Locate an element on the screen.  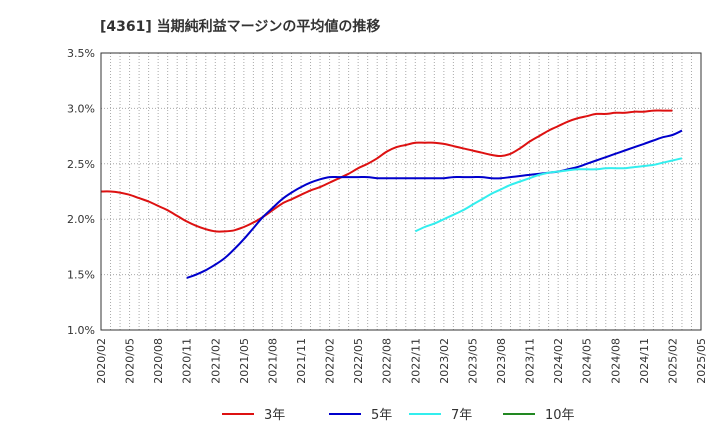
legend-label-3: 10年 is located at coordinates (560, 415).